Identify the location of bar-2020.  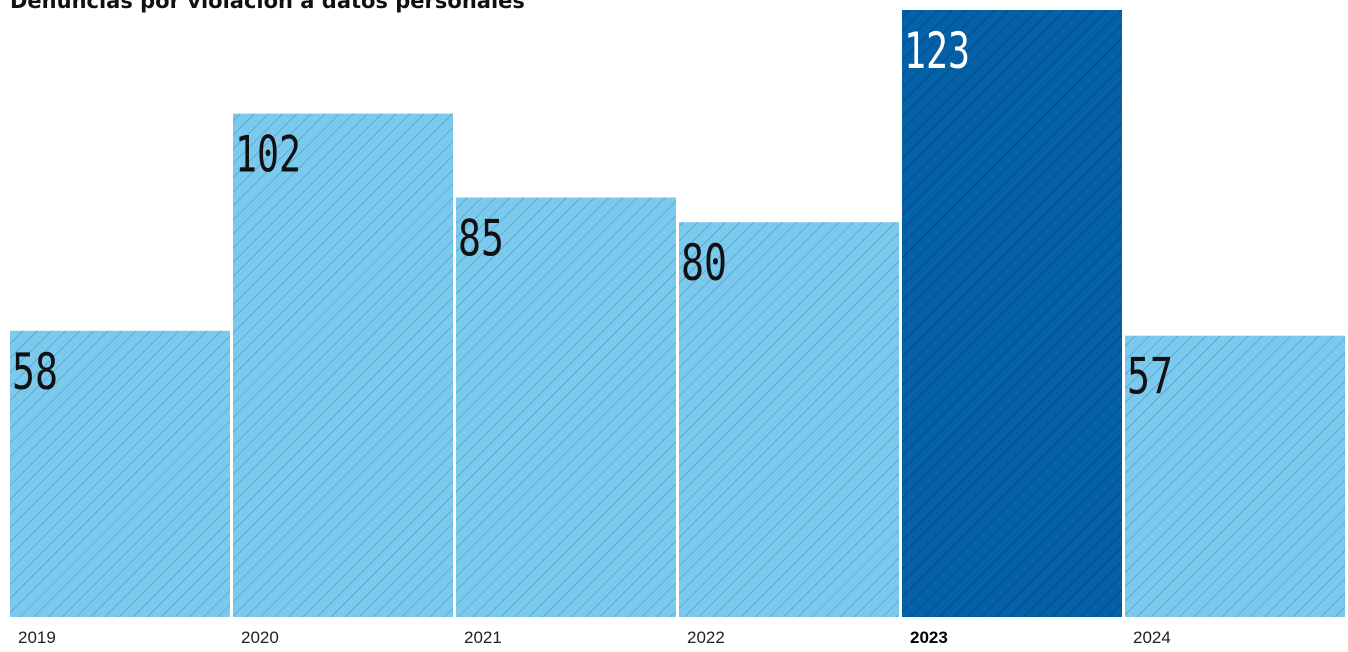
(343, 365).